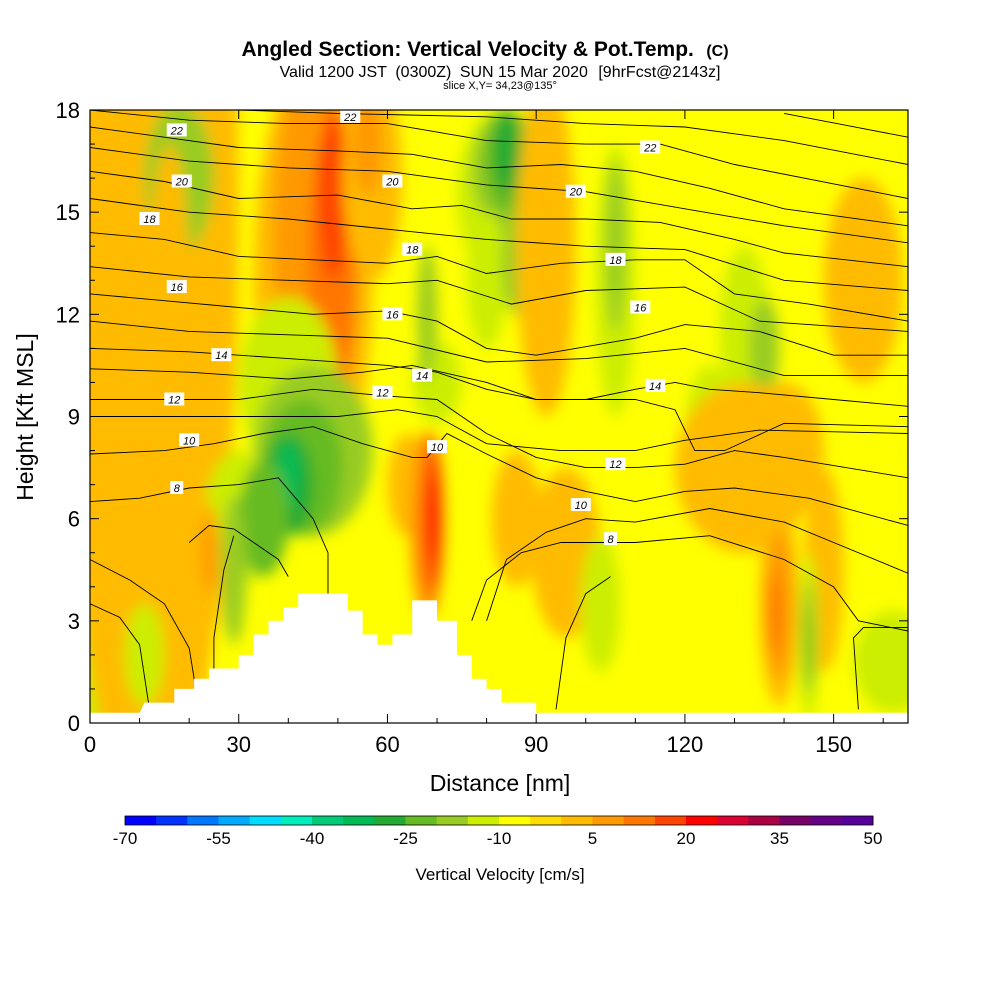 The height and width of the screenshot is (1000, 1000). Describe the element at coordinates (615, 261) in the screenshot. I see `isoline-label-text: 18` at that location.